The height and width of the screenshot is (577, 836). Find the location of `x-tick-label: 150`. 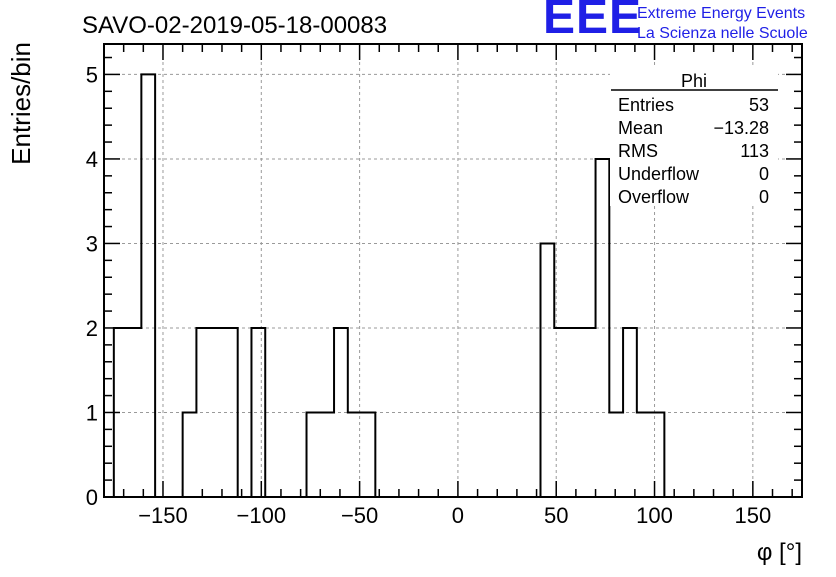

x-tick-label: 150 is located at coordinates (752, 515).